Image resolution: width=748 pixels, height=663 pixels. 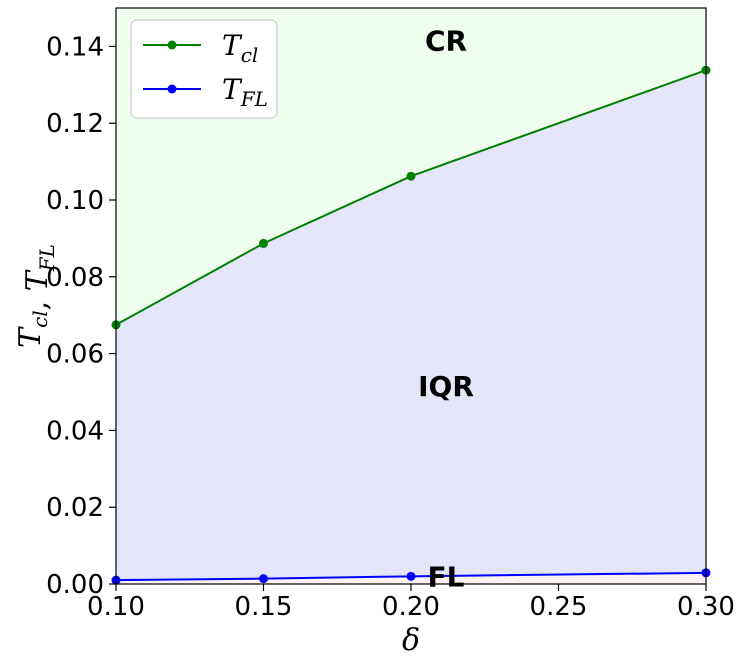 What do you see at coordinates (75, 431) in the screenshot?
I see `y-tick-label: 0.04` at bounding box center [75, 431].